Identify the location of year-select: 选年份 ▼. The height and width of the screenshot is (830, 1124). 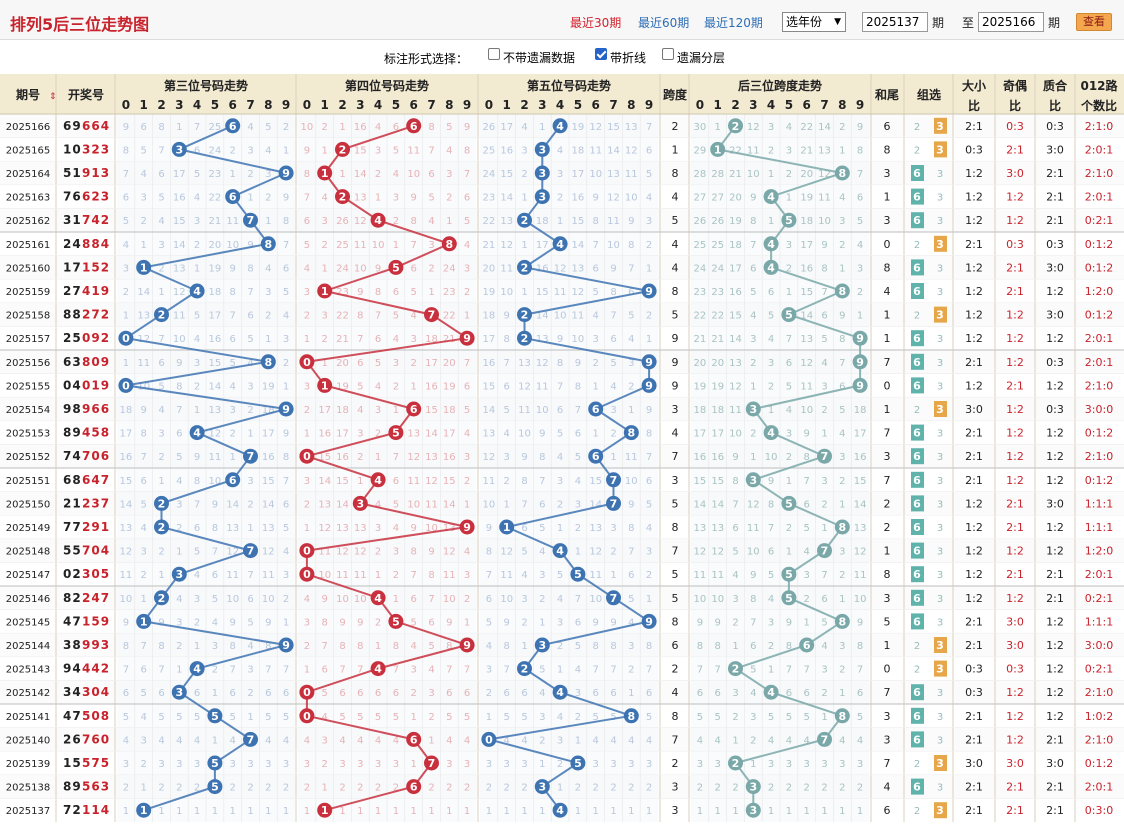
(814, 22).